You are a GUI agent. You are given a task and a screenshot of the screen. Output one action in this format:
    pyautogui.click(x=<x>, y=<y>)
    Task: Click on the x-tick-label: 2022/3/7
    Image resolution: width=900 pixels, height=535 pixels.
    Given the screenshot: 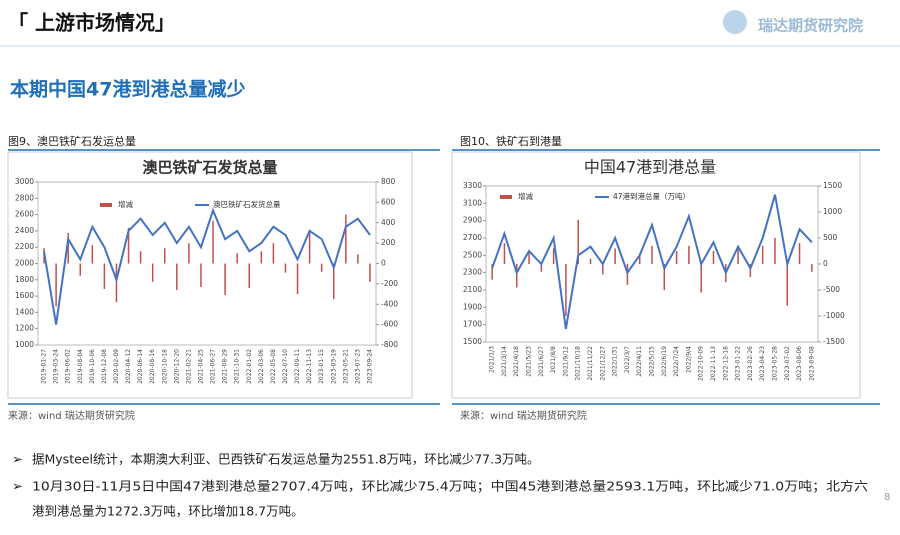 What is the action you would take?
    pyautogui.click(x=627, y=359)
    